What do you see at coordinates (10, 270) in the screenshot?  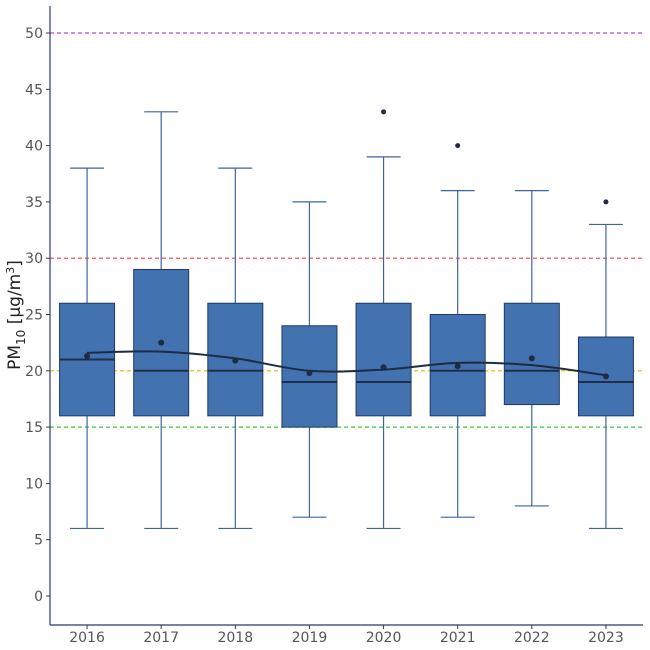 I see `y-axis-title-sup: 3` at bounding box center [10, 270].